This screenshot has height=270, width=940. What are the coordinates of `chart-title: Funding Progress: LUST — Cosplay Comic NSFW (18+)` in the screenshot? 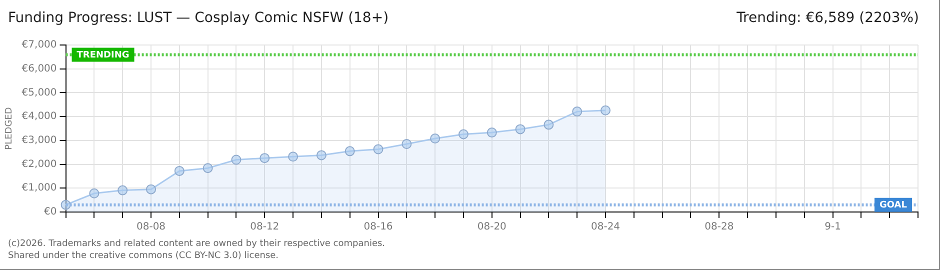 It's located at (198, 19).